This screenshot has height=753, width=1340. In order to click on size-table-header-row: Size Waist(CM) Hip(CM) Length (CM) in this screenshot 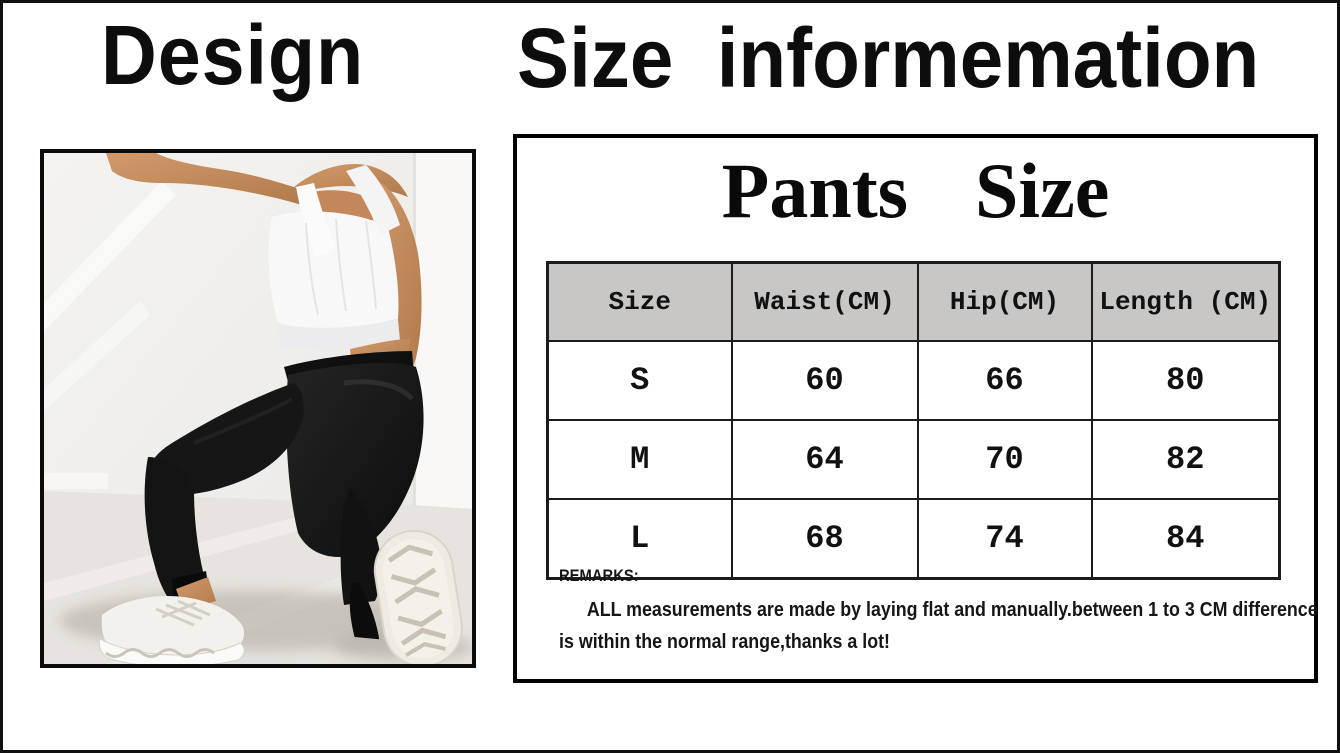, I will do `click(913, 301)`.